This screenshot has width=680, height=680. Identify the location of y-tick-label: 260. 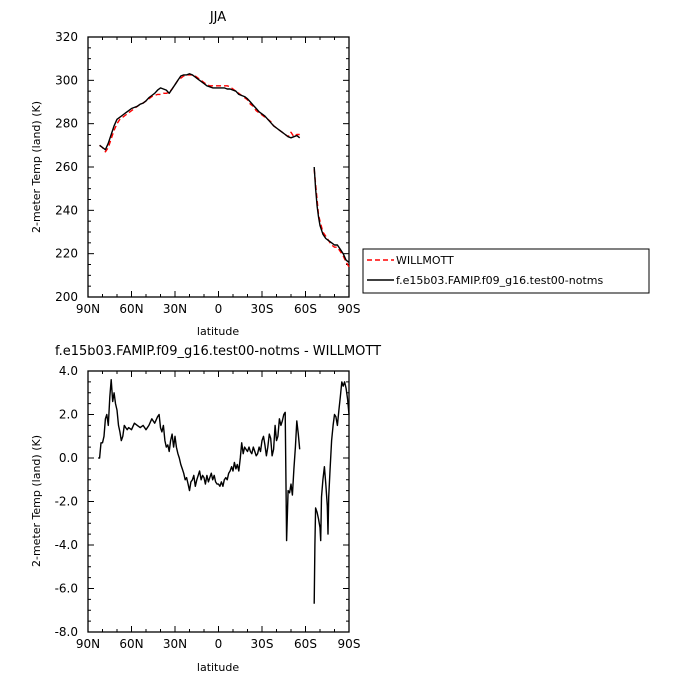
(66, 167).